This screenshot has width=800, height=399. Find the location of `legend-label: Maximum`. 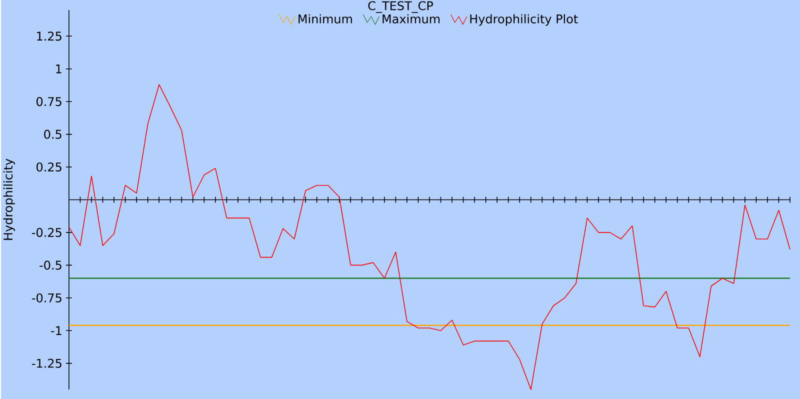

legend-label: Maximum is located at coordinates (411, 19).